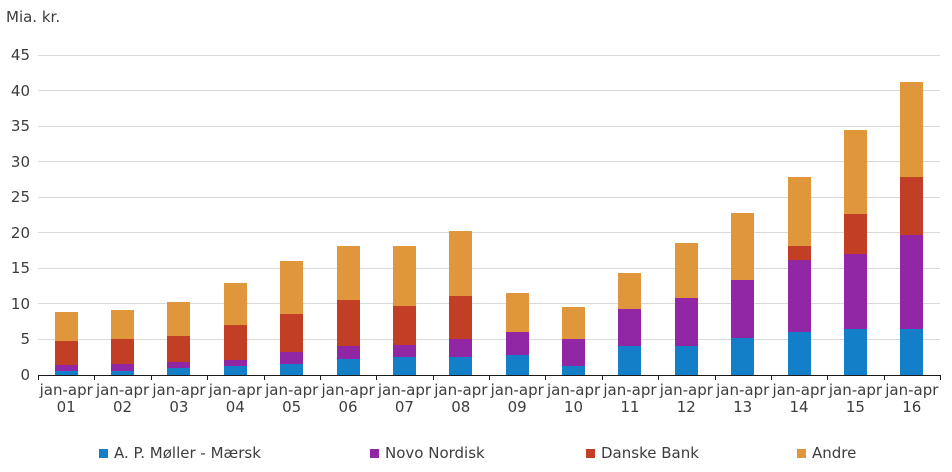 The image size is (952, 472). What do you see at coordinates (348, 407) in the screenshot?
I see `x-year-label: 06` at bounding box center [348, 407].